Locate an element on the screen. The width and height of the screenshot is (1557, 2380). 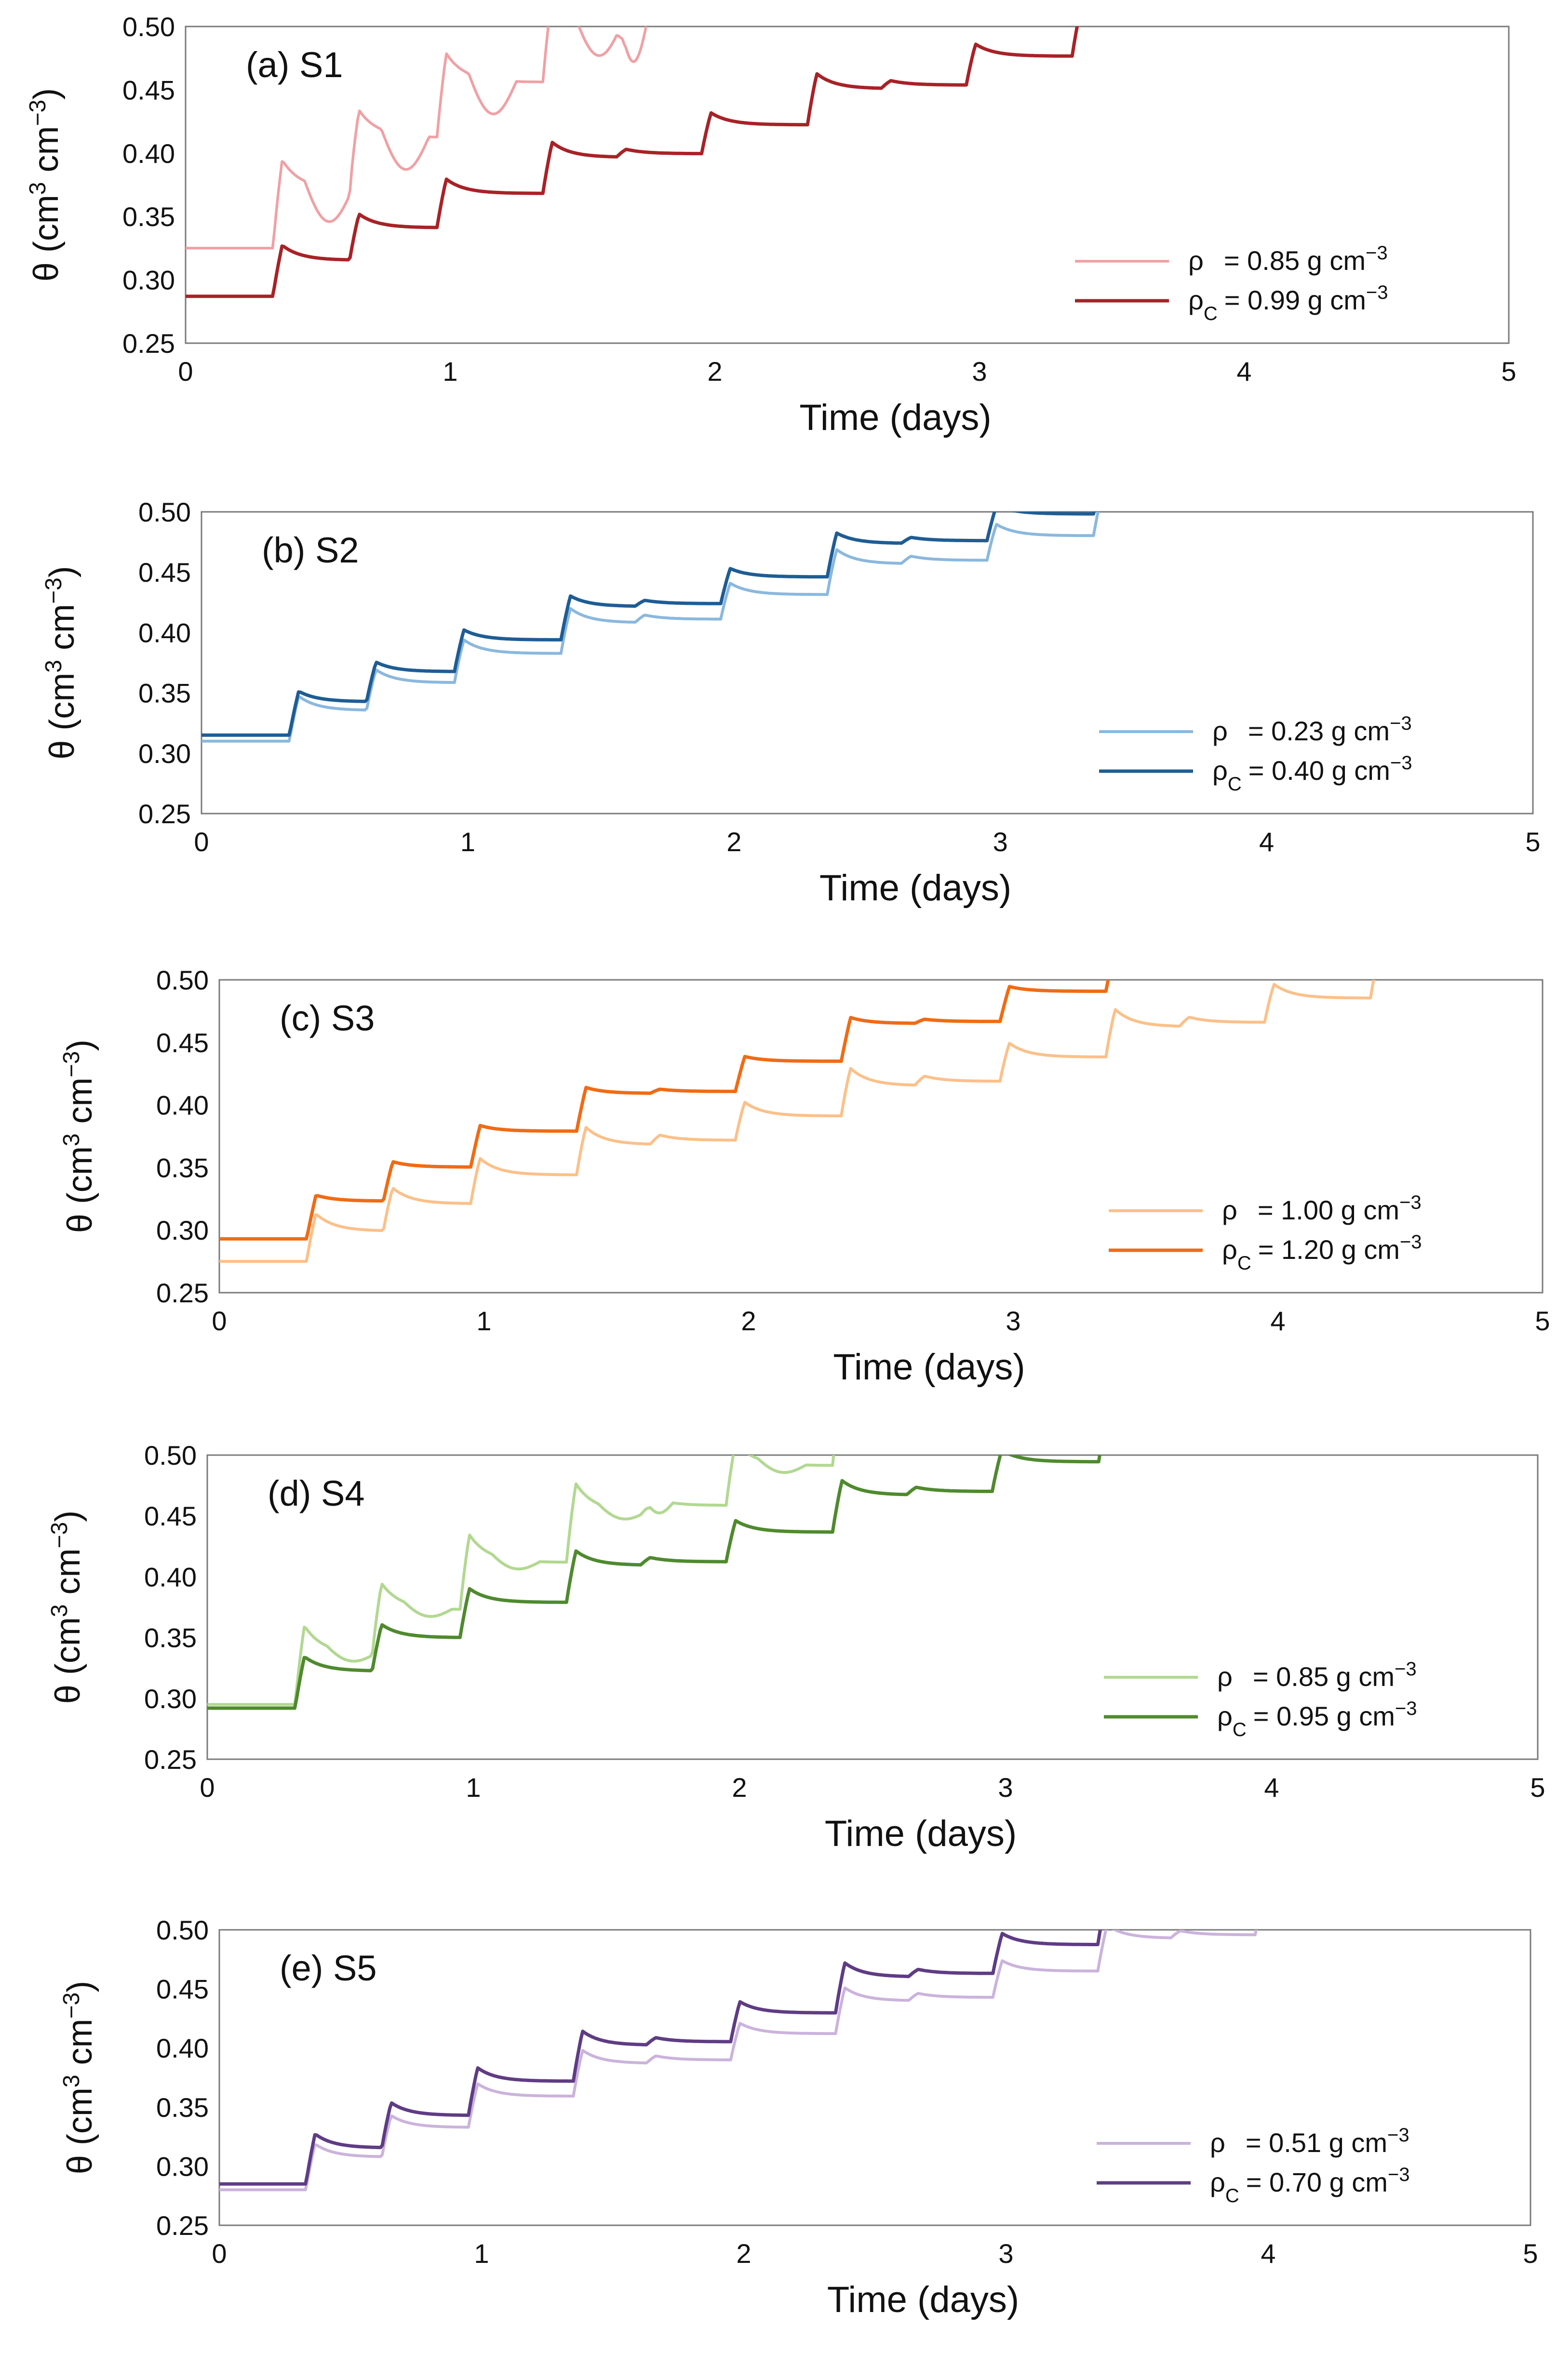
legend: ρ = 0.85 g cm−3 ρC = 0.99 g cm−3 is located at coordinates (1231, 283).